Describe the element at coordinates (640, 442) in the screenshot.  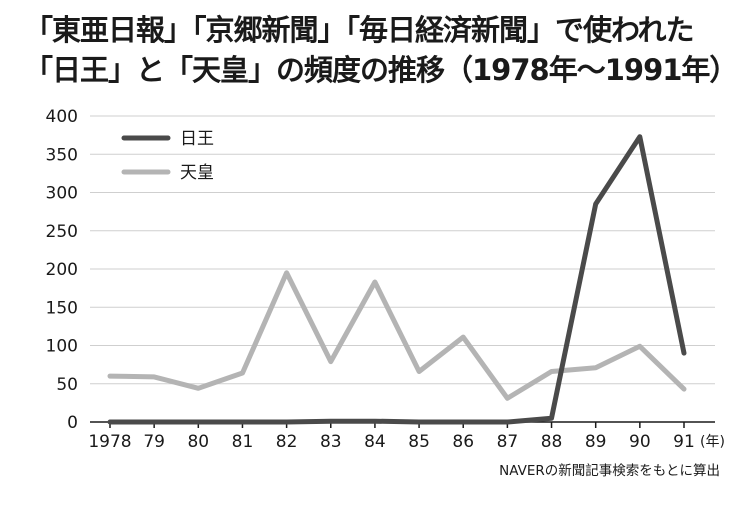
I see `x-tick-label: 90` at that location.